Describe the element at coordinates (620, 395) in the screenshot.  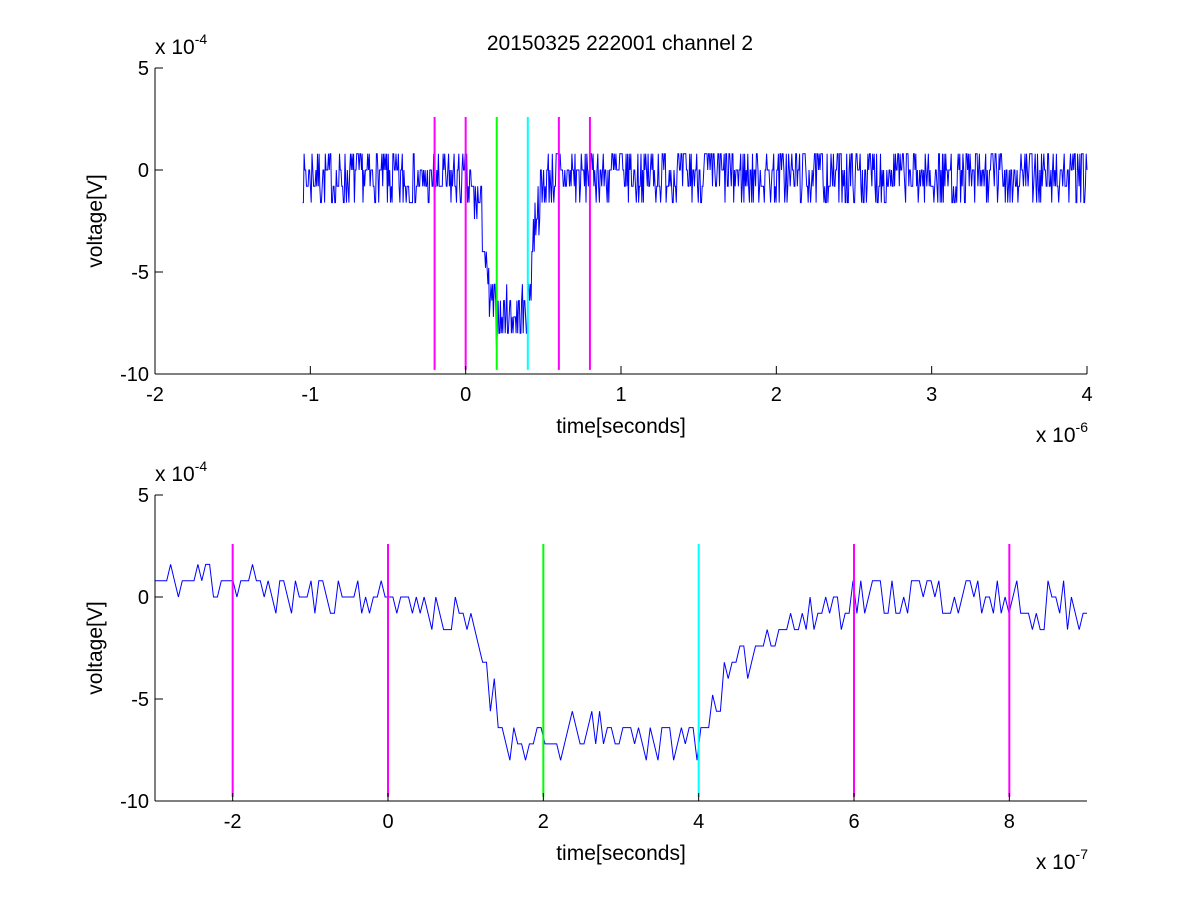
I see `x-tick-label: 1` at that location.